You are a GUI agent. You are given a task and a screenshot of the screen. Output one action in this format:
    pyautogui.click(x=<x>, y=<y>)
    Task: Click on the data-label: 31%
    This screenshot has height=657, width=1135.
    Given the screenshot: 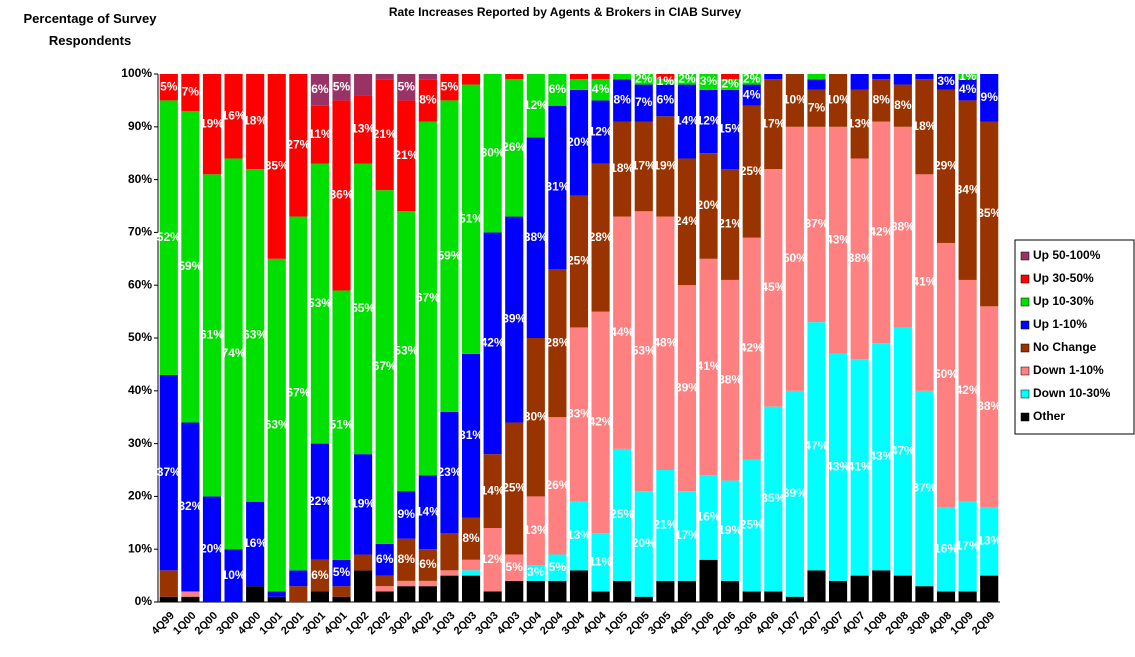 What is the action you would take?
    pyautogui.click(x=471, y=435)
    